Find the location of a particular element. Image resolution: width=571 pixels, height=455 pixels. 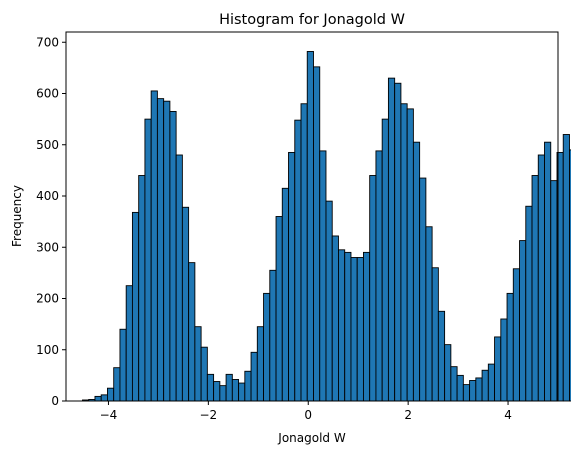

x-tick-label: 0 is located at coordinates (308, 415).